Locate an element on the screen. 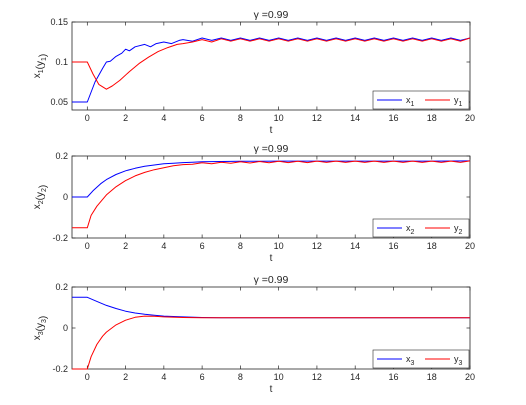  y-axis-label: x2(y2) is located at coordinates (40, 197).